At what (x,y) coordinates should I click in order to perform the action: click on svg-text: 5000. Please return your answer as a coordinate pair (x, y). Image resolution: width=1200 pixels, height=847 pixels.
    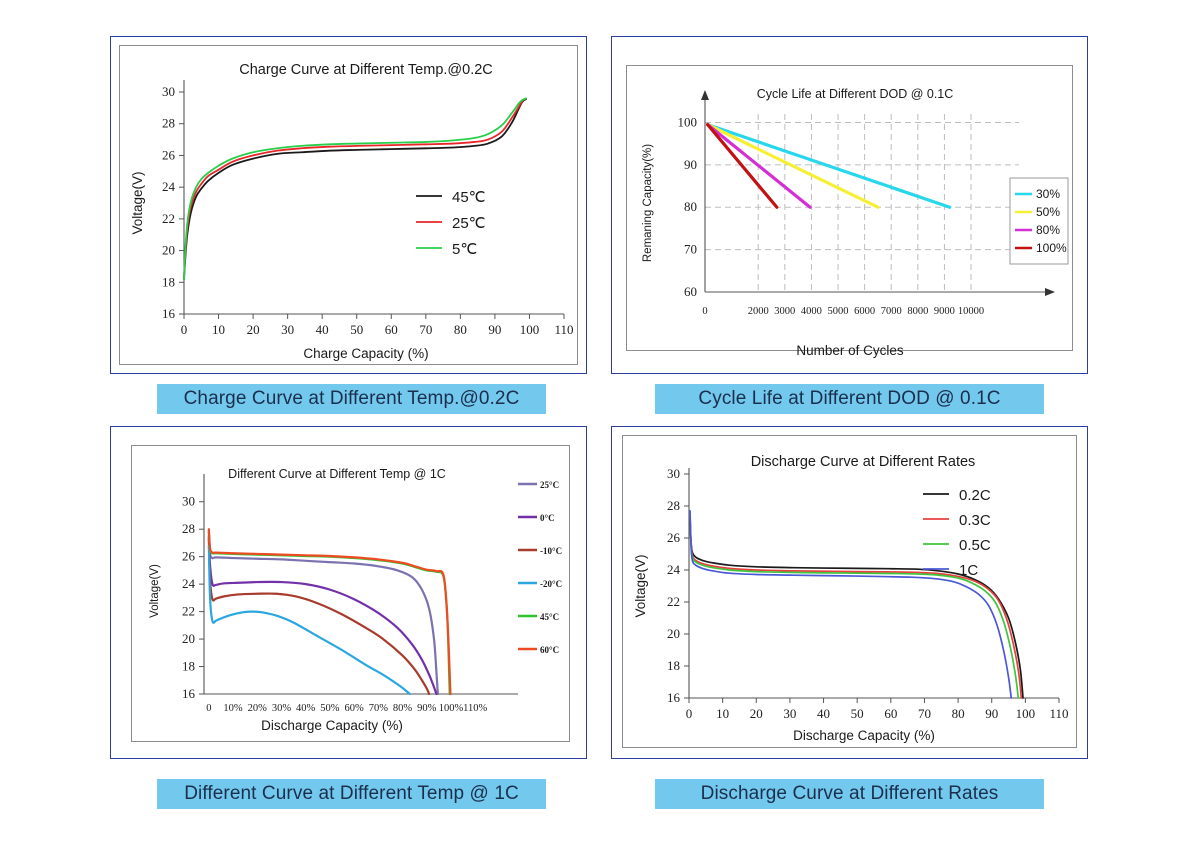
    Looking at the image, I should click on (838, 311).